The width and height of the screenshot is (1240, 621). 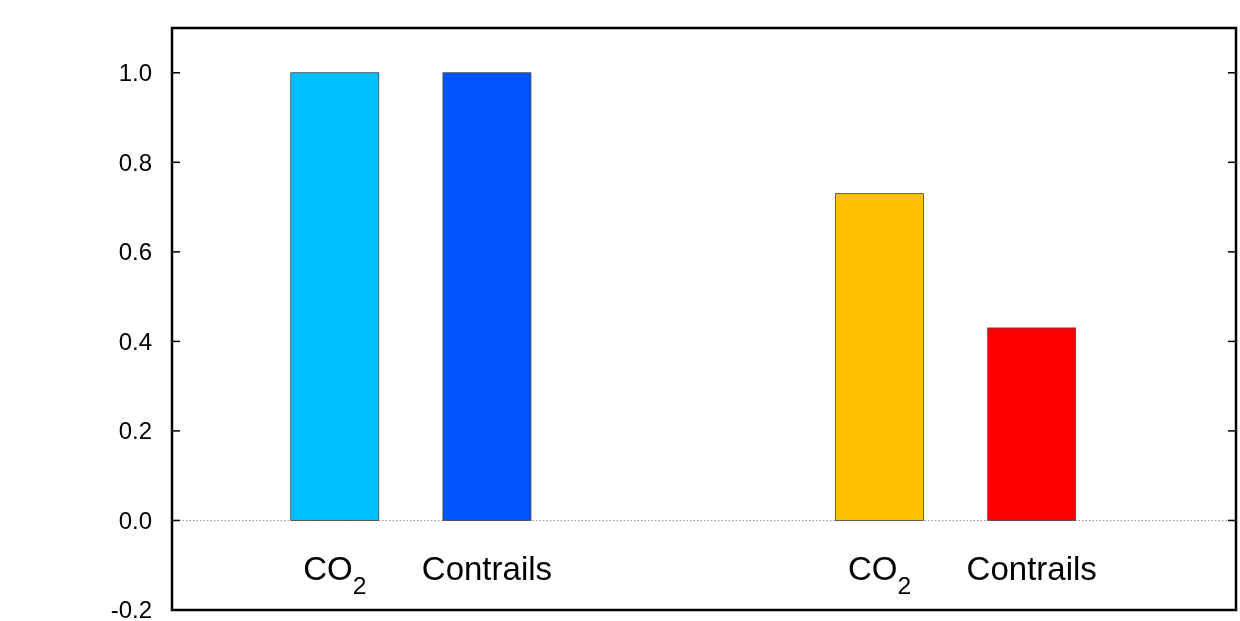 I want to click on y-tick-label: 0.8, so click(x=135, y=162).